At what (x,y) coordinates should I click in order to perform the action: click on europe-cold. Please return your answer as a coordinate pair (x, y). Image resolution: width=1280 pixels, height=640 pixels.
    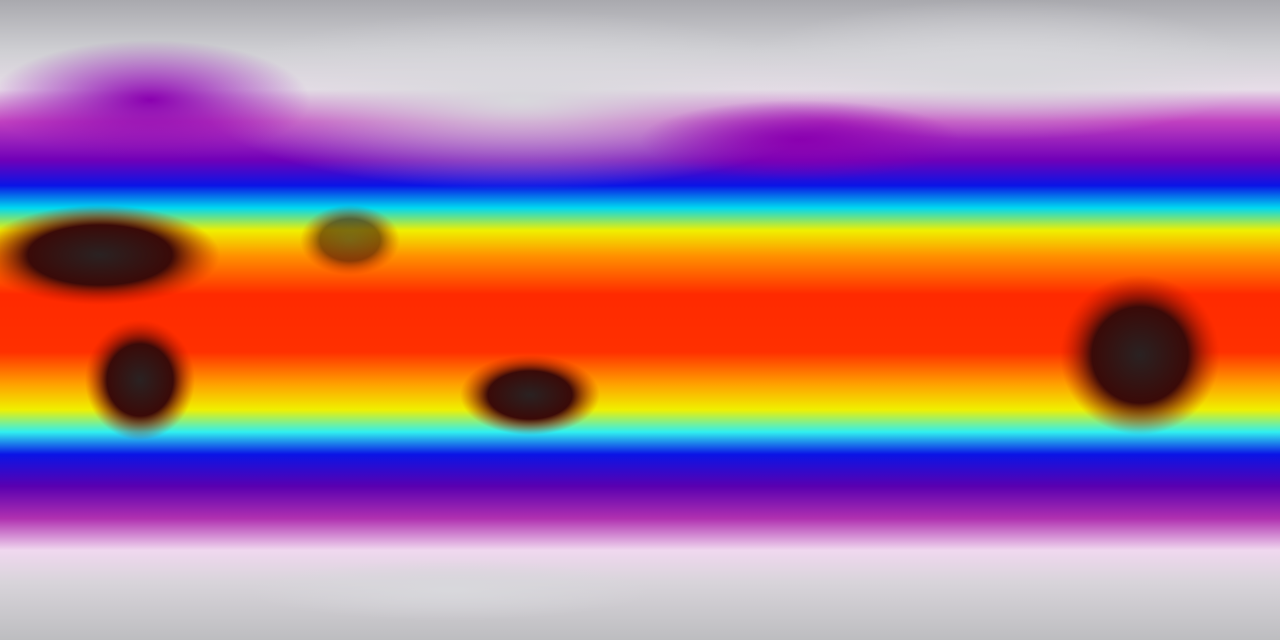
    Looking at the image, I should click on (155, 100).